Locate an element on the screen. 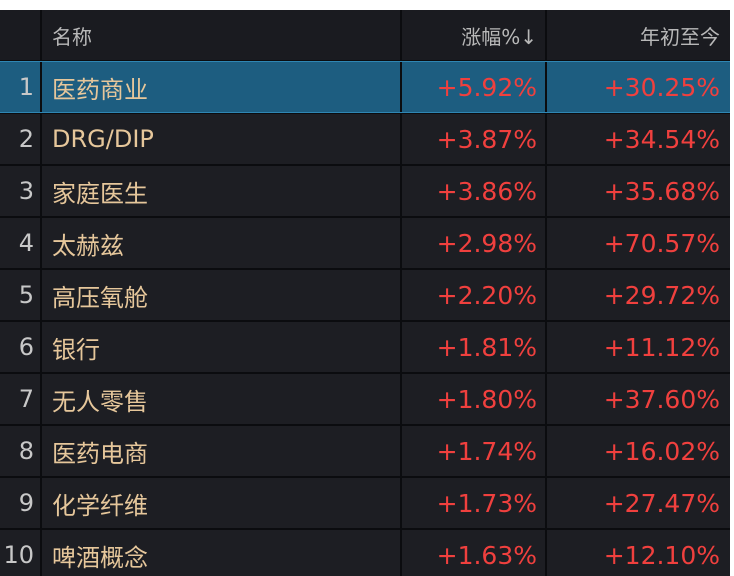 This screenshot has width=734, height=576. change-percent: +1.74% is located at coordinates (473, 451).